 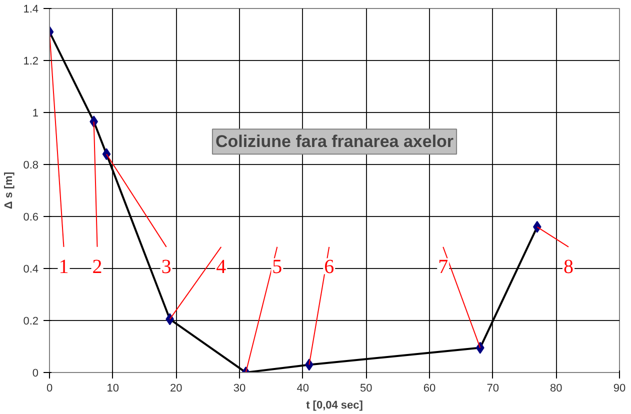 I want to click on y-axis-title: Δ s [m], so click(x=9, y=191).